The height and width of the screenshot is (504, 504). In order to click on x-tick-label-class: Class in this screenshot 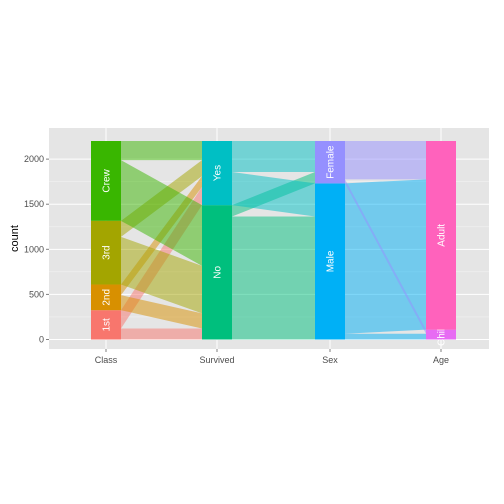, I will do `click(106, 360)`.